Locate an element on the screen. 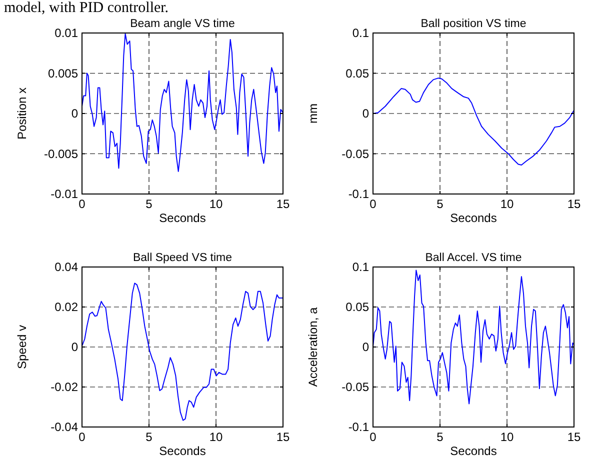 This screenshot has height=472, width=590. y-tick-label: 0.02 is located at coordinates (66, 307).